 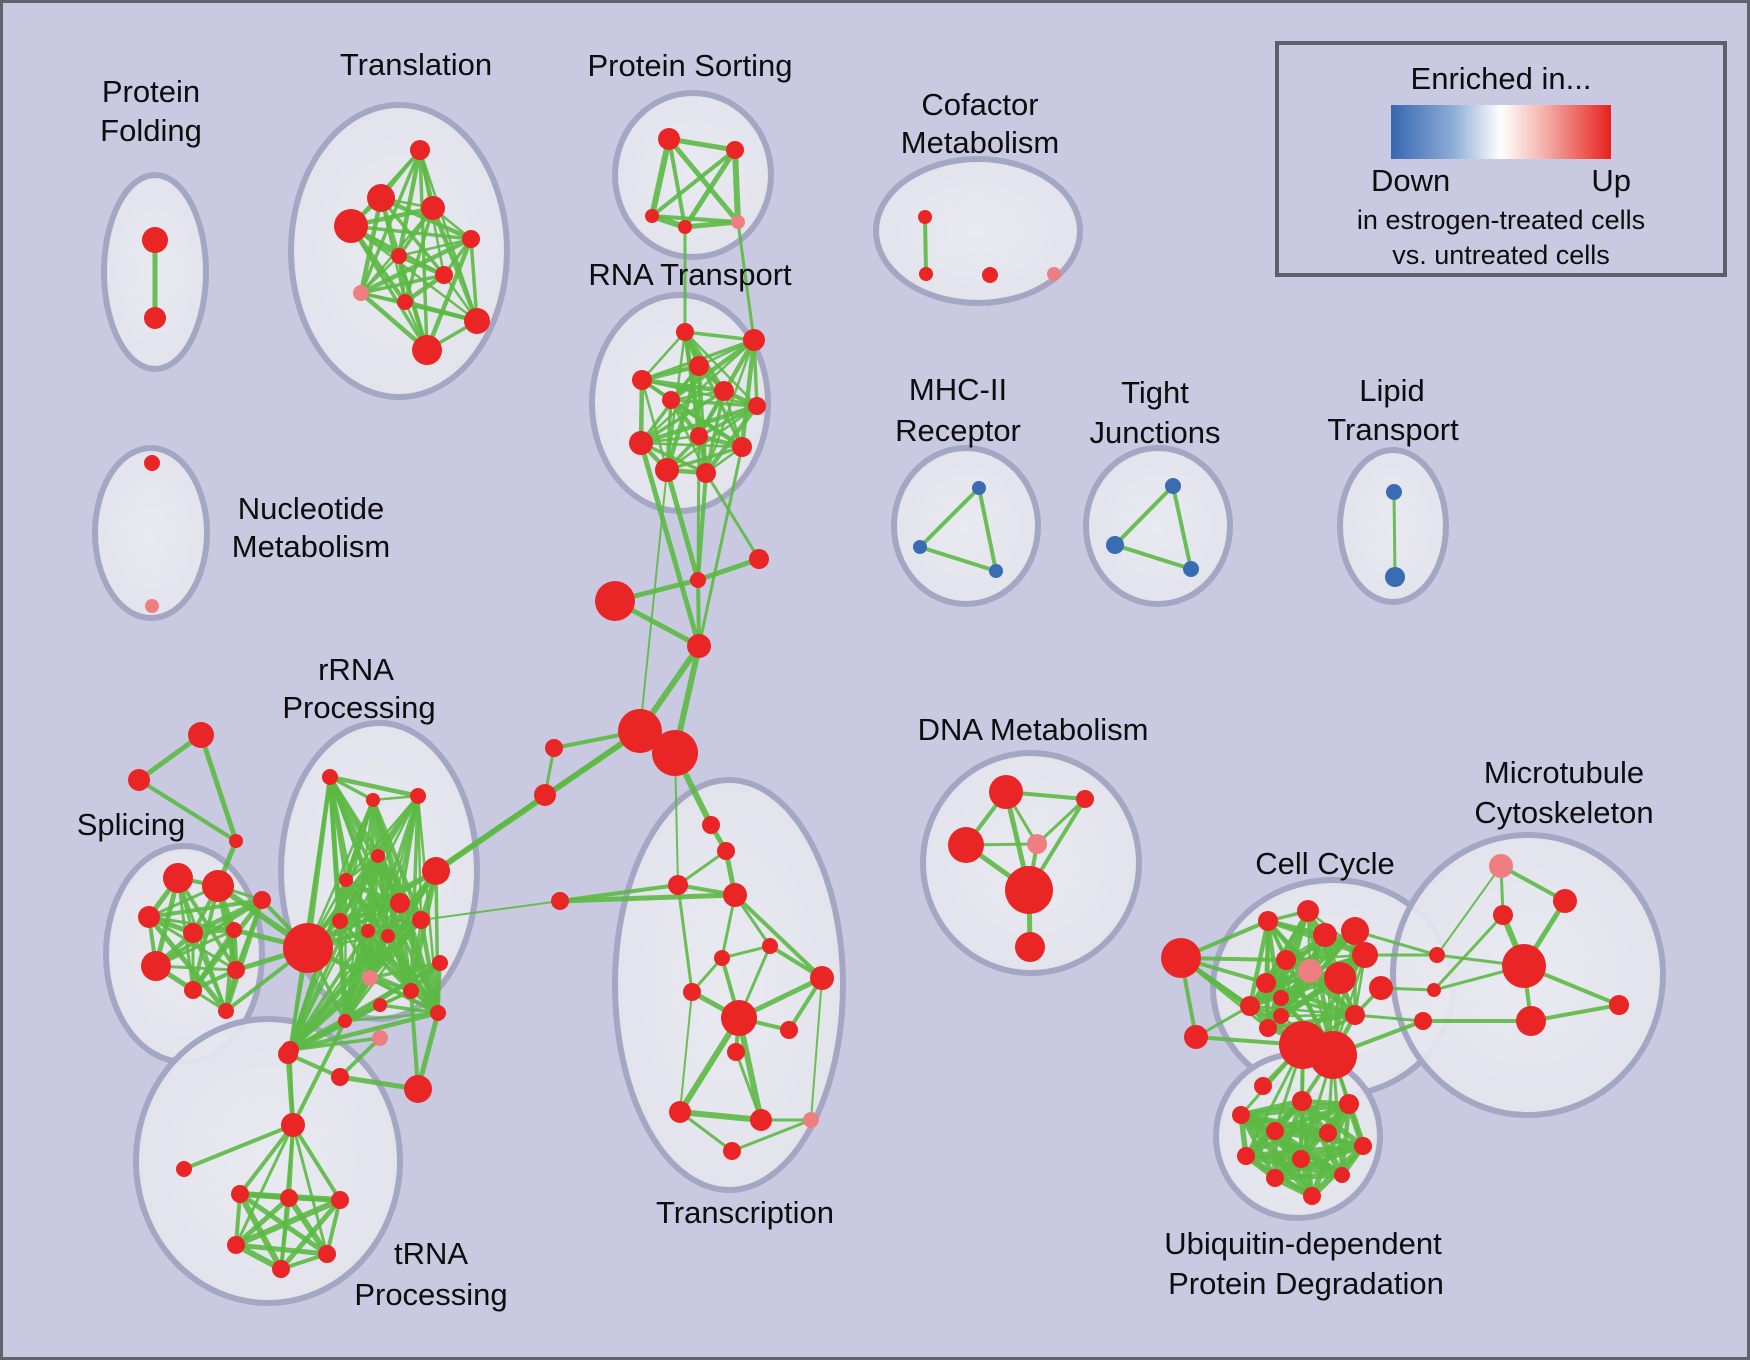 What do you see at coordinates (345, 1021) in the screenshot?
I see `gene-set-node-g18` at bounding box center [345, 1021].